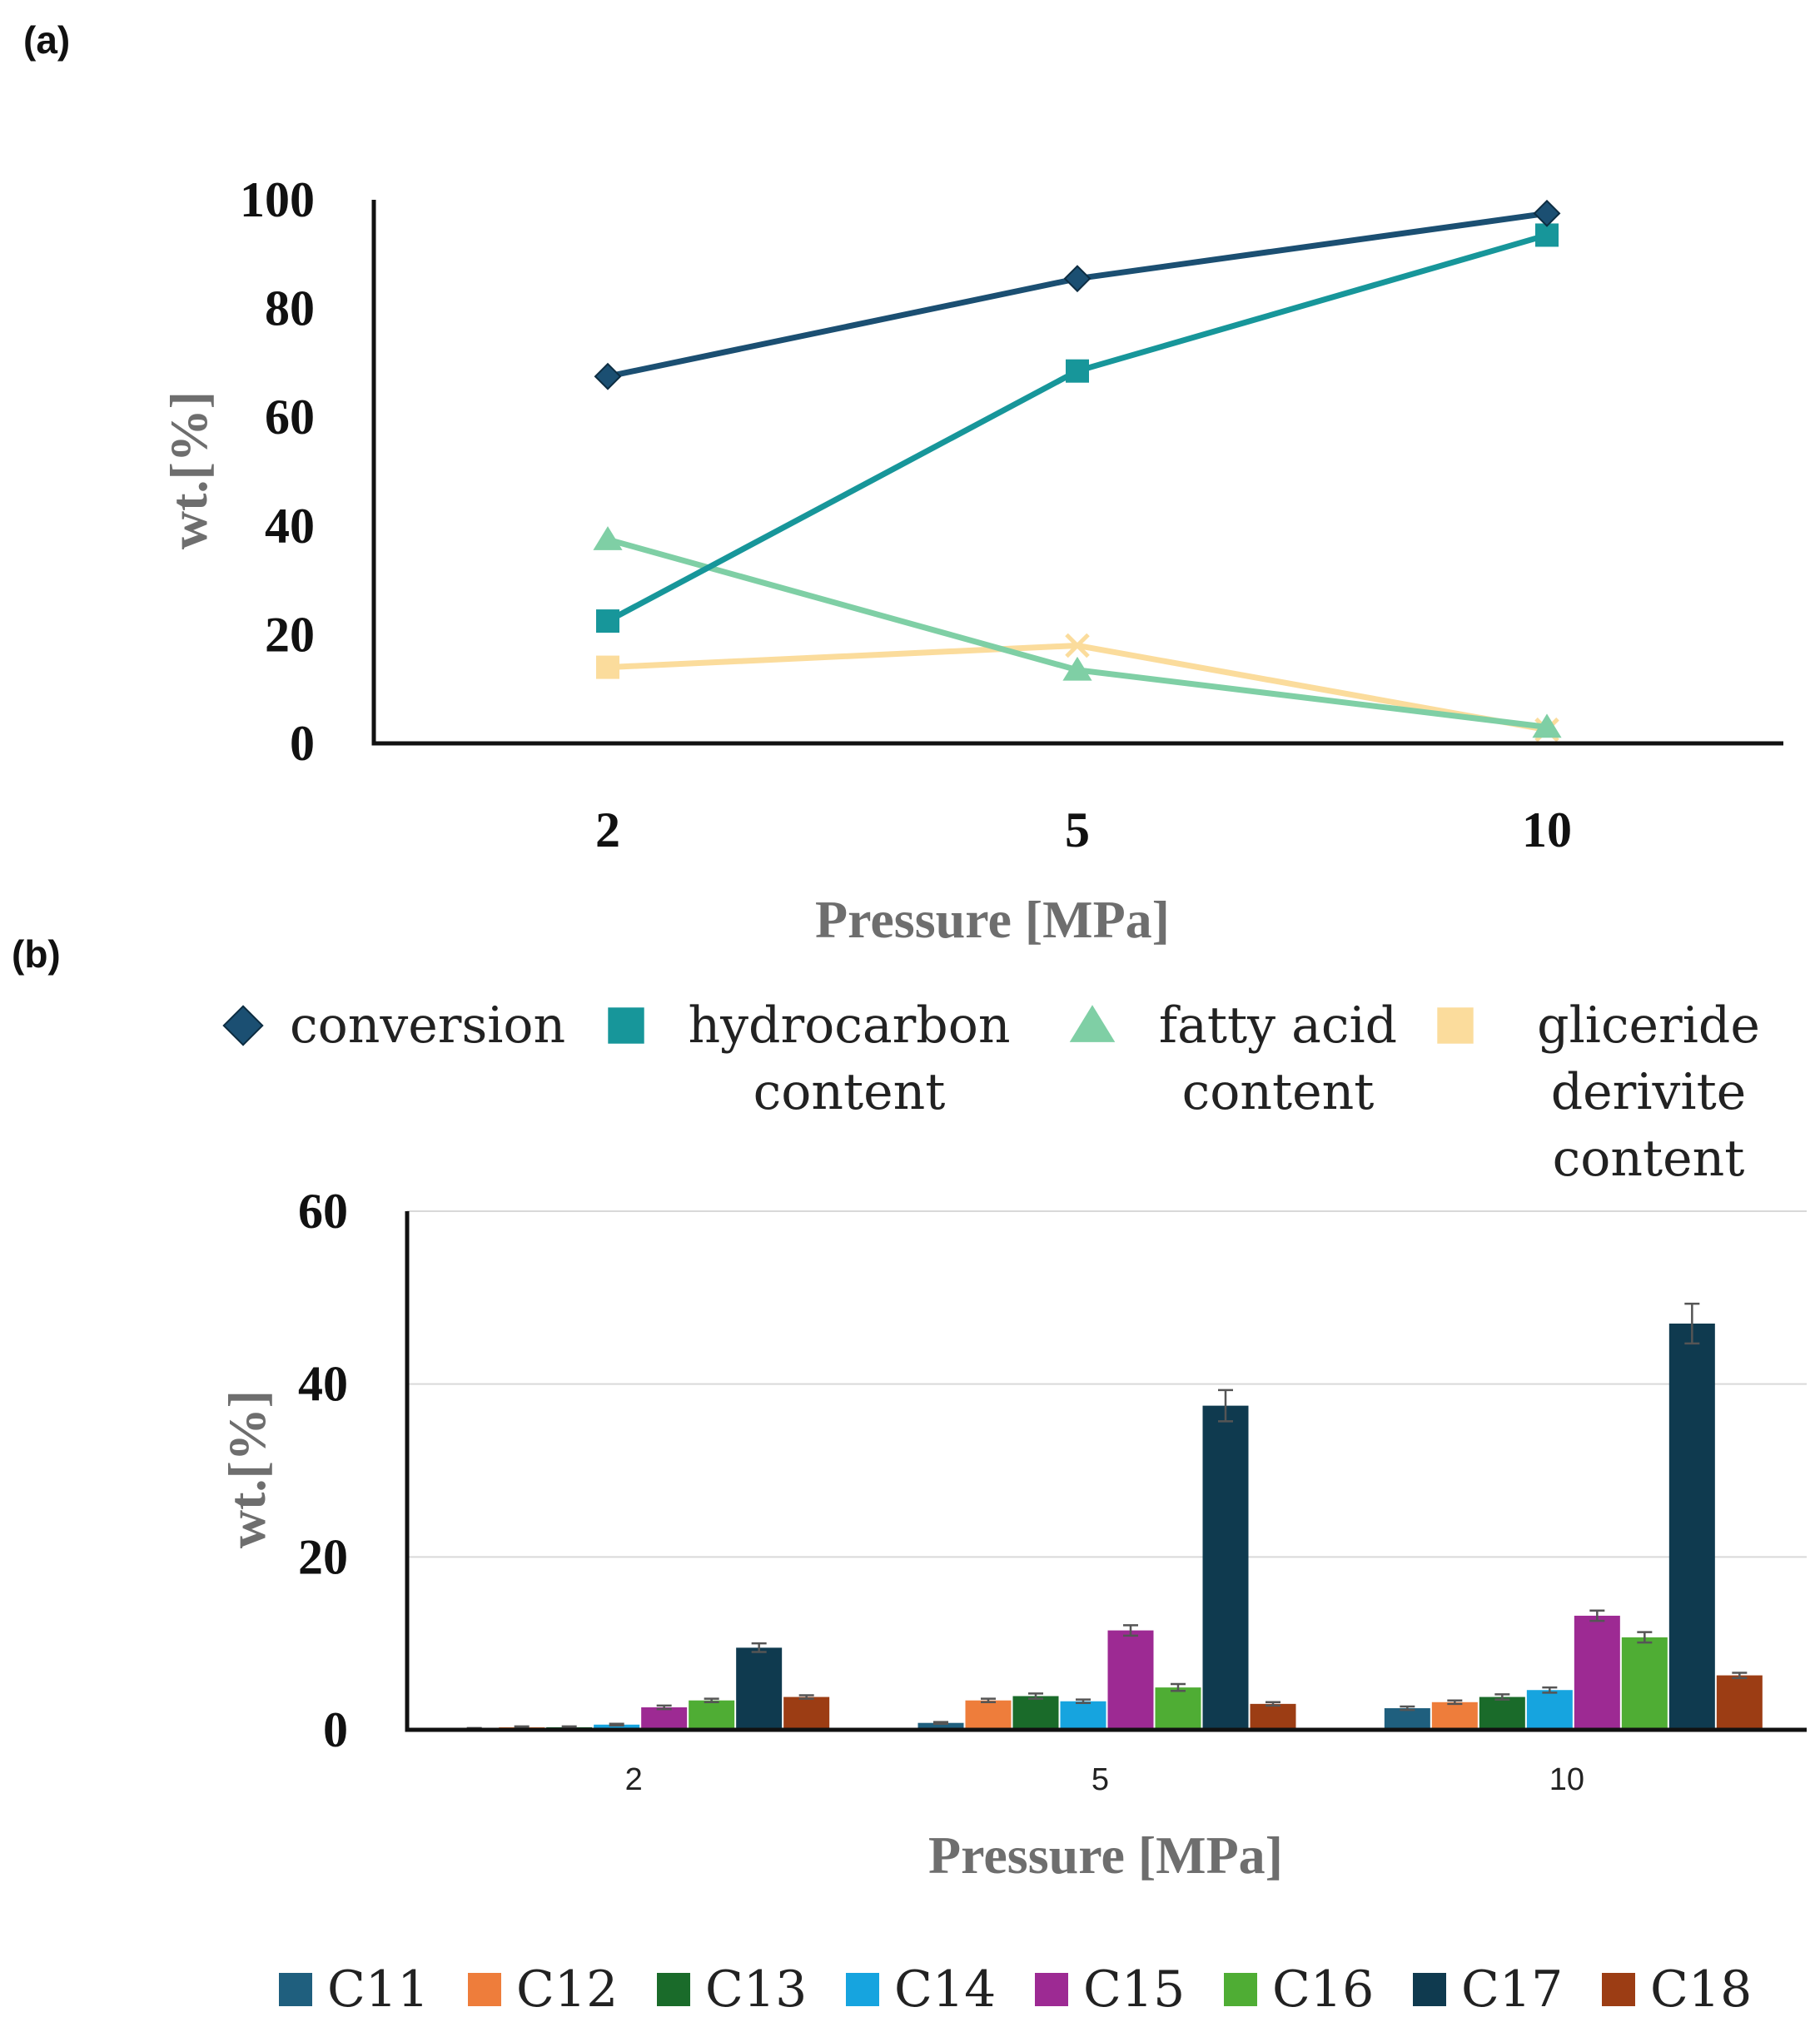  Describe the element at coordinates (1512, 1989) in the screenshot. I see `legend-label-c17: C17` at that location.